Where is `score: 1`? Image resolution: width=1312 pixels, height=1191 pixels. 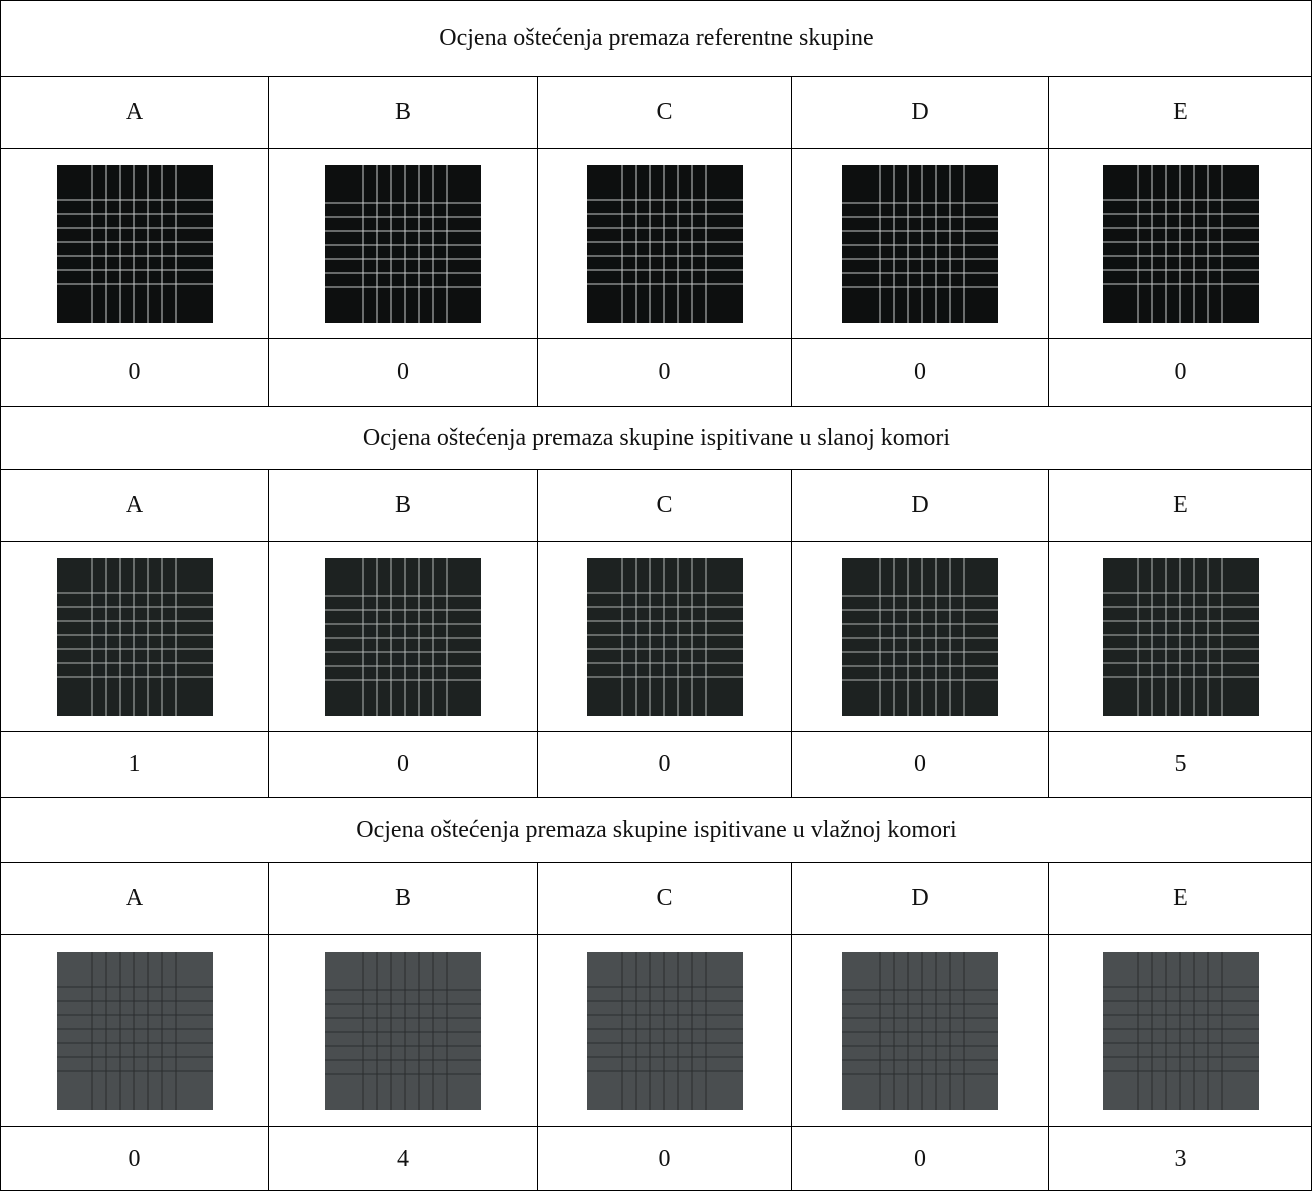 score: 1 is located at coordinates (135, 765).